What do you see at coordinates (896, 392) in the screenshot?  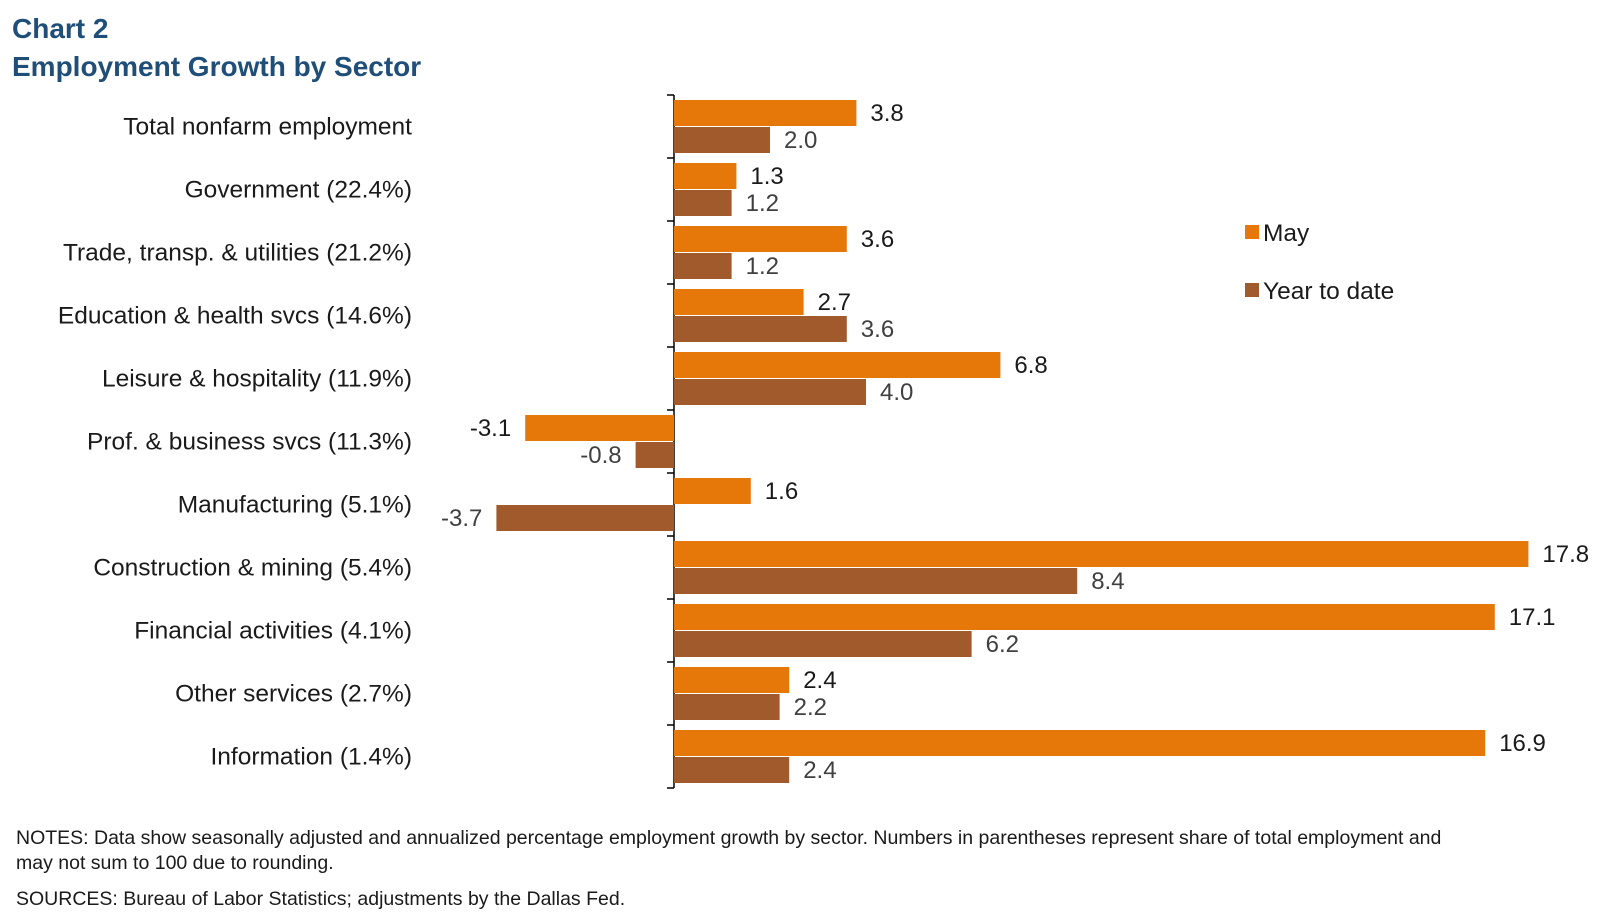 I see `ytd-value-label: 4.0` at bounding box center [896, 392].